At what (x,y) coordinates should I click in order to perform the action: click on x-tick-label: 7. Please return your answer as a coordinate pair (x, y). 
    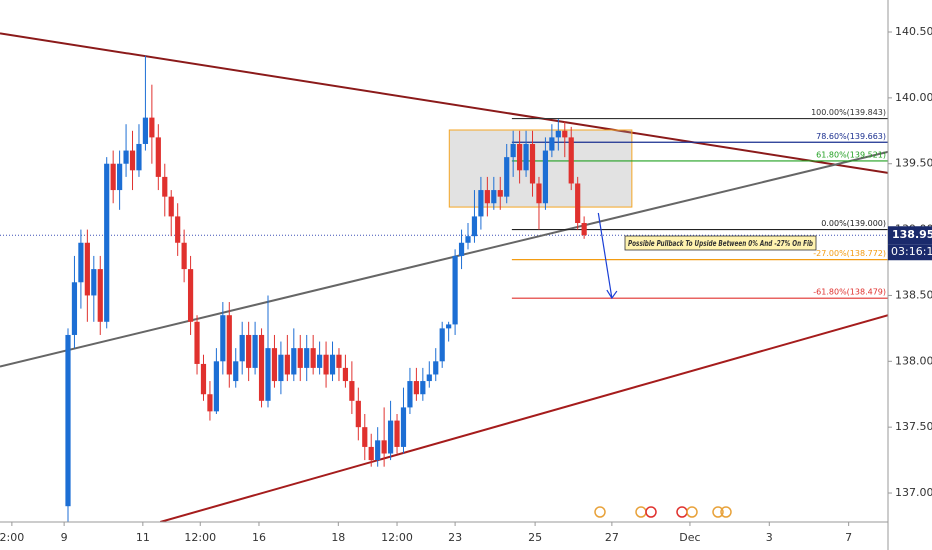
    Looking at the image, I should click on (848, 537).